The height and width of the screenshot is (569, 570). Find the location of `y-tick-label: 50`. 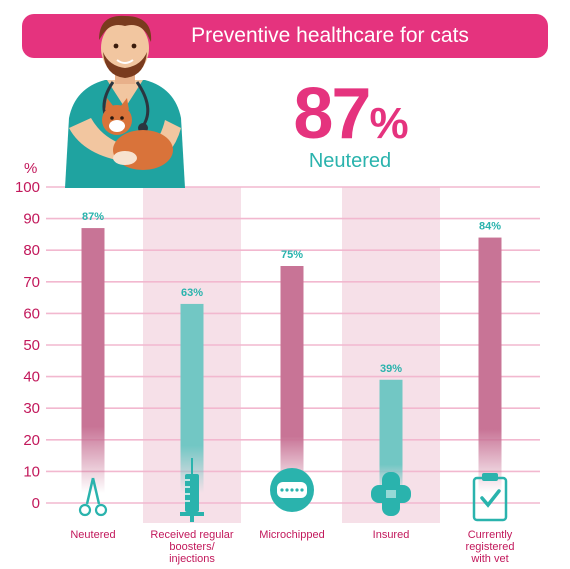

y-tick-label: 50 is located at coordinates (31, 345).